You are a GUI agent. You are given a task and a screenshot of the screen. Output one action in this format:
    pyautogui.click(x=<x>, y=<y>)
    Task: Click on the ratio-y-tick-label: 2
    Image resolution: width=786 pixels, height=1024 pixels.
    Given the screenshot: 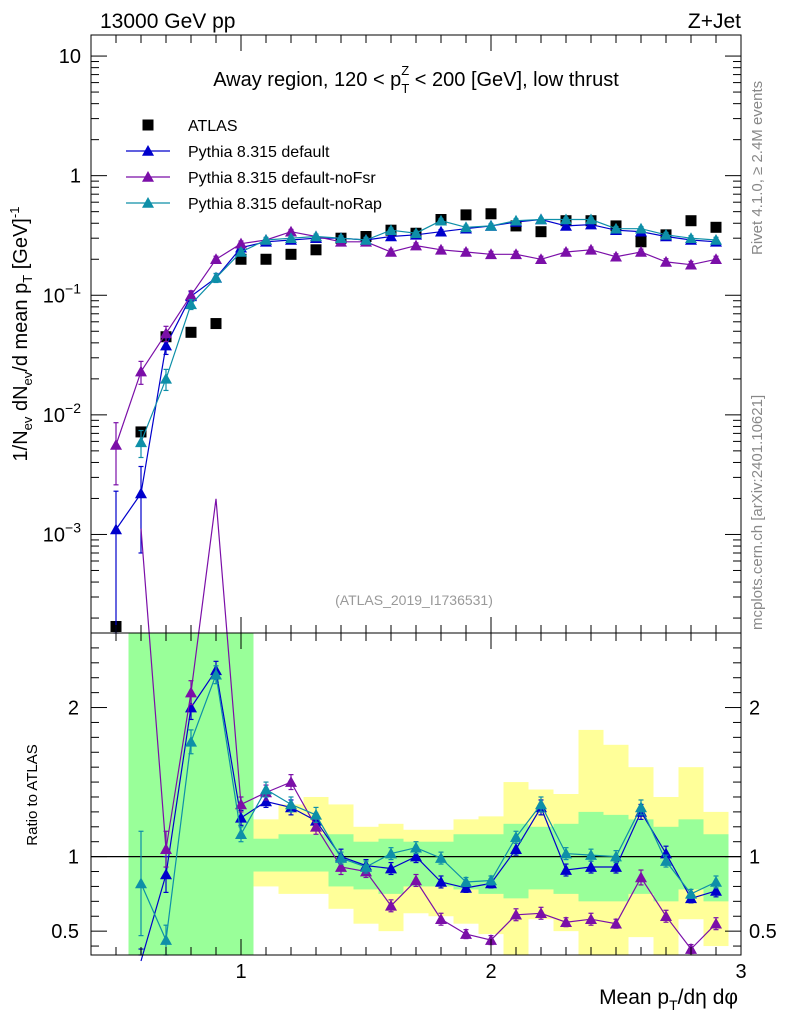 What is the action you would take?
    pyautogui.click(x=73, y=709)
    